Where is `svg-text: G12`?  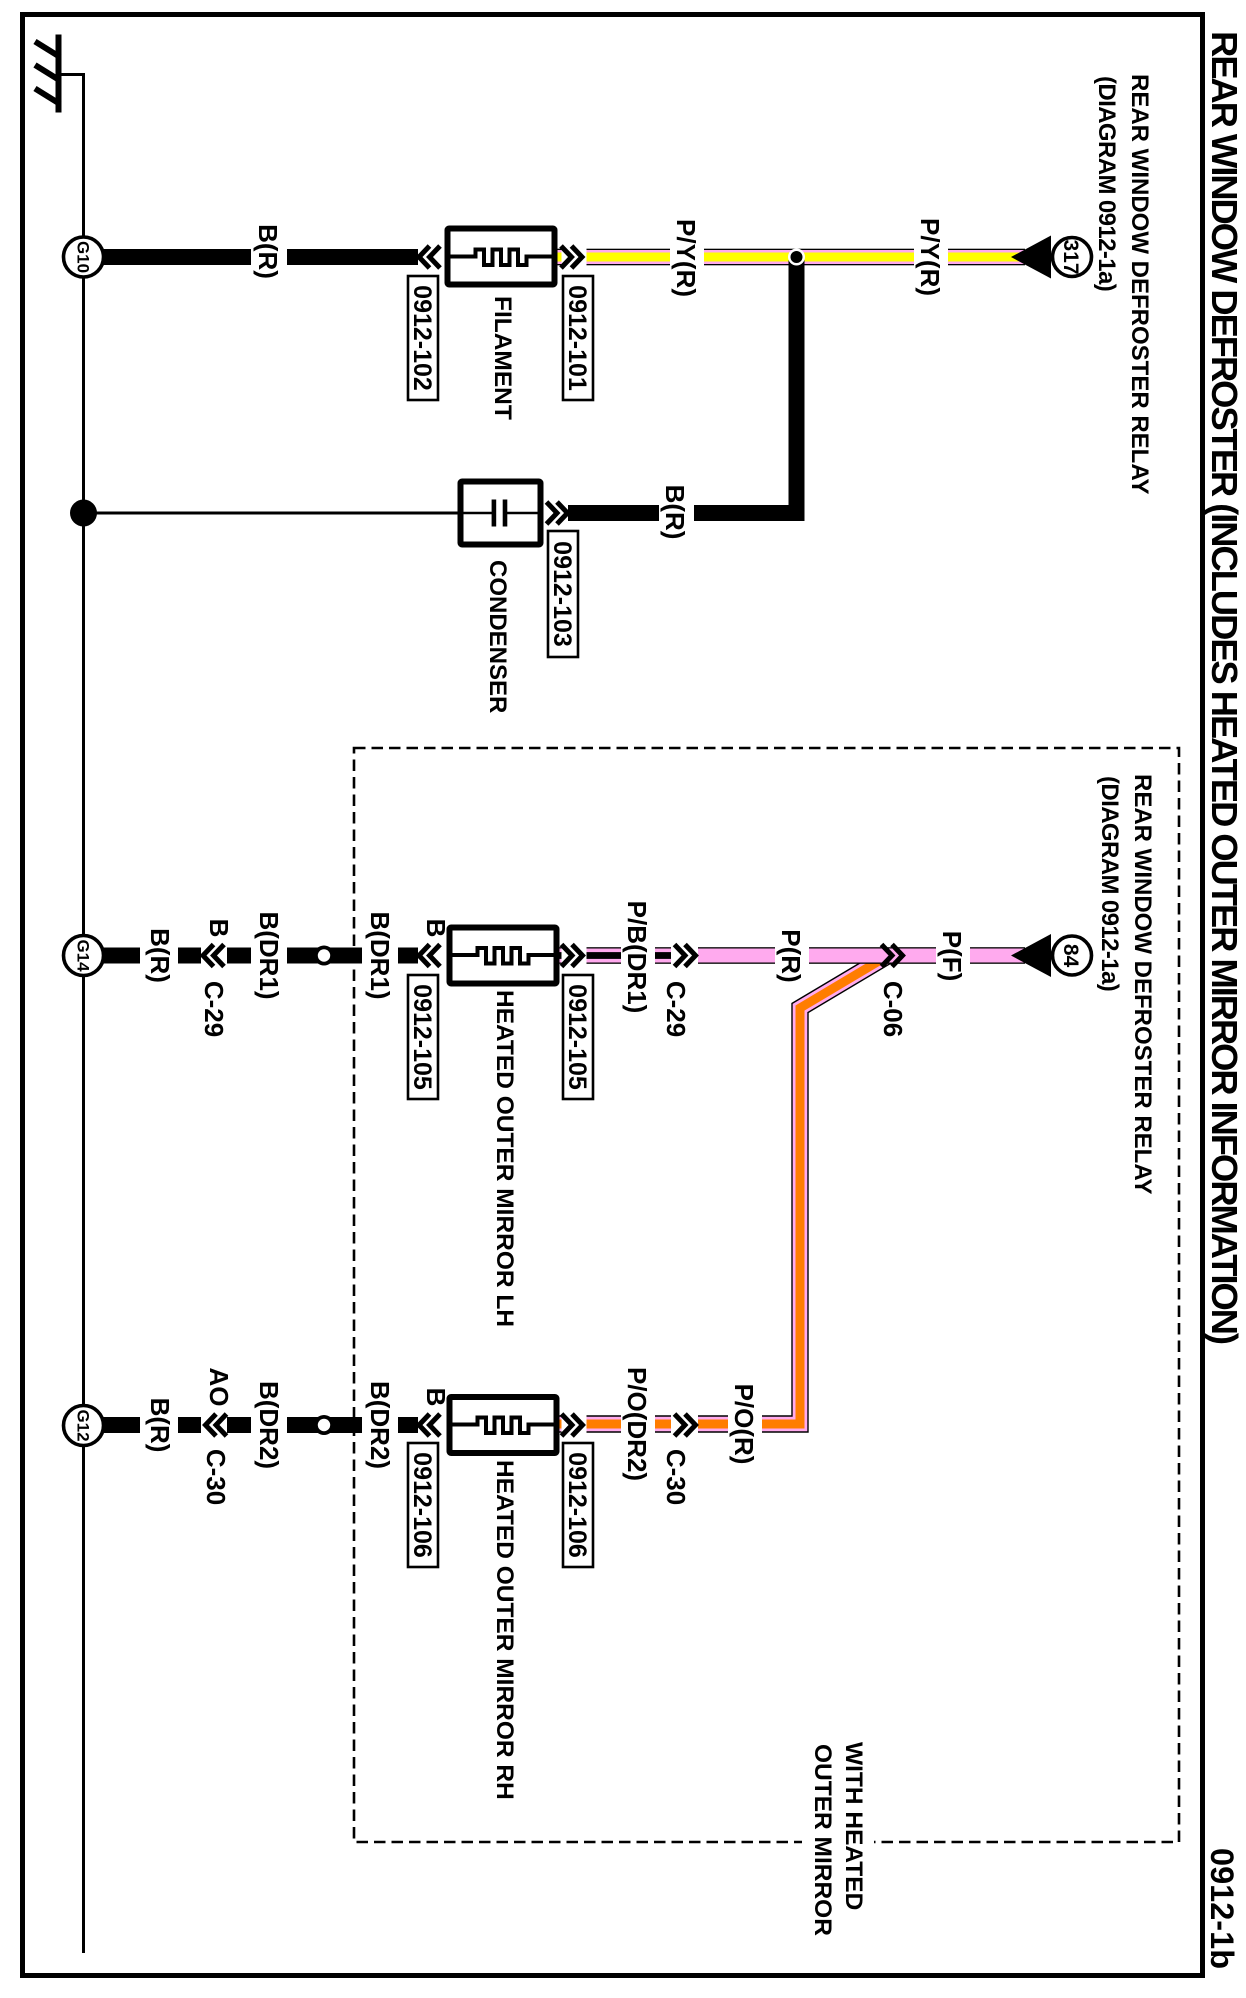 svg-text: G12 is located at coordinates (83, 1425).